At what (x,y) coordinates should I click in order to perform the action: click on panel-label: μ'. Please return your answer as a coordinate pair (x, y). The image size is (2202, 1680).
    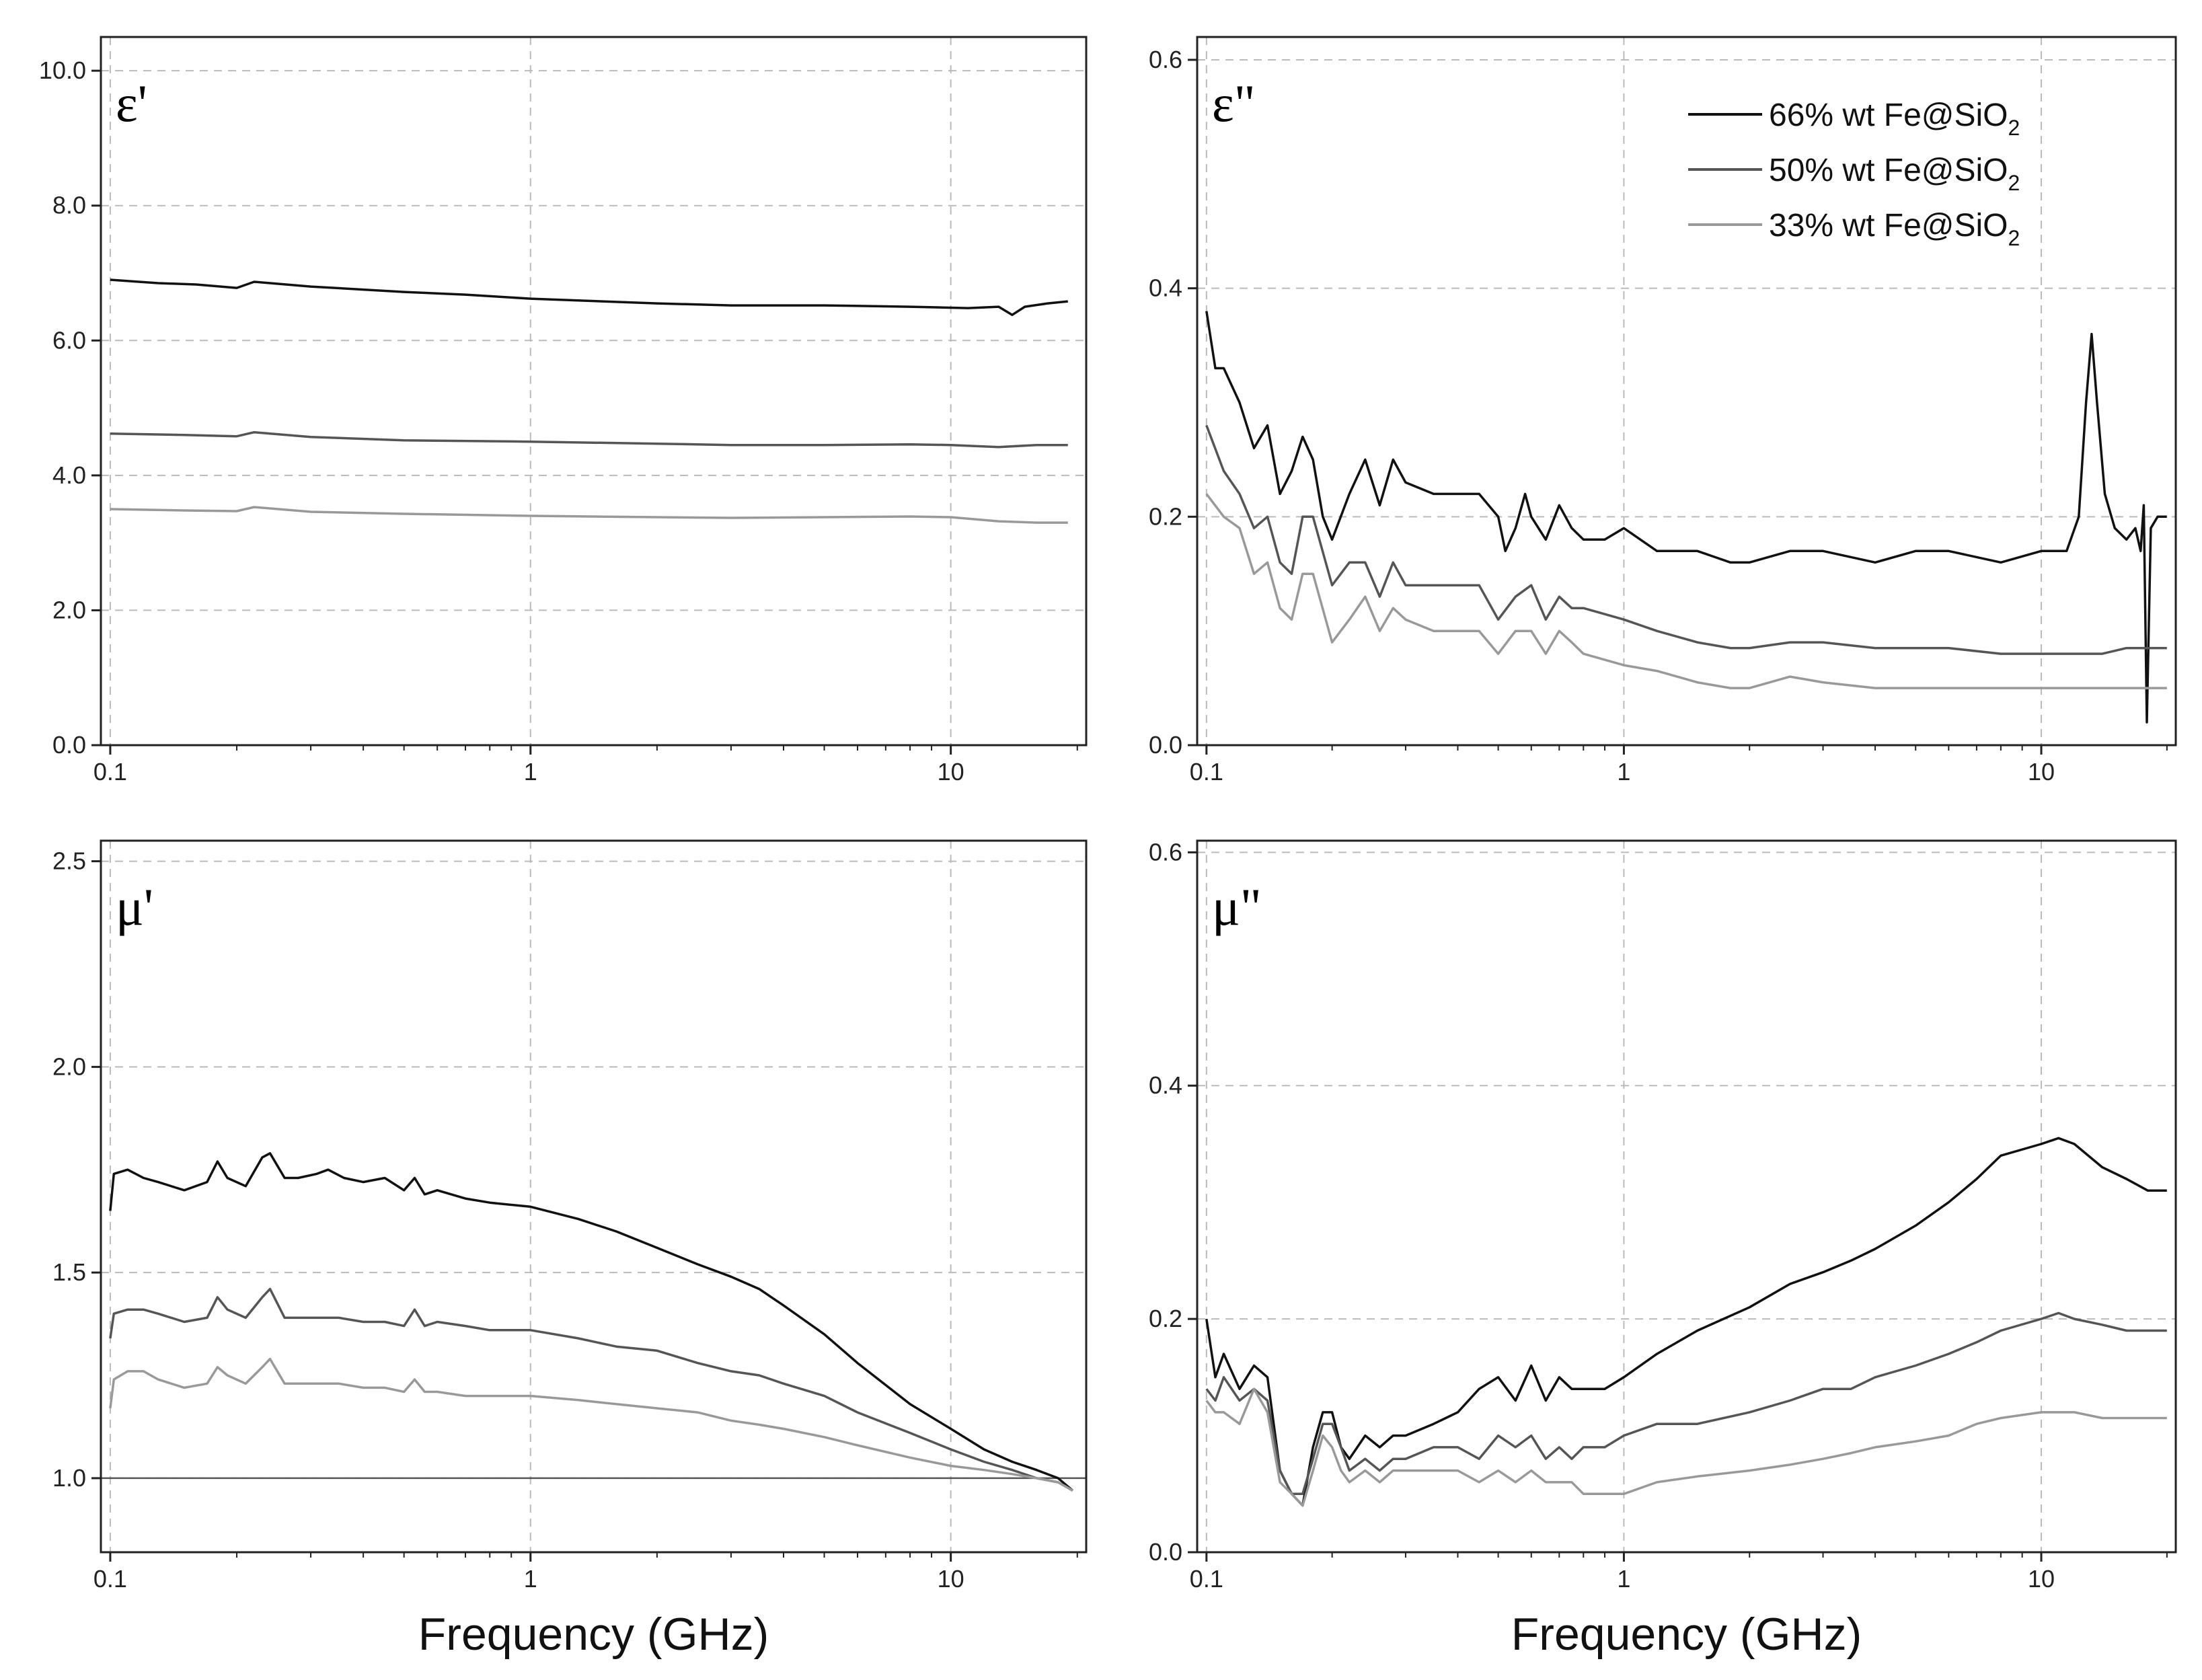
    Looking at the image, I should click on (135, 907).